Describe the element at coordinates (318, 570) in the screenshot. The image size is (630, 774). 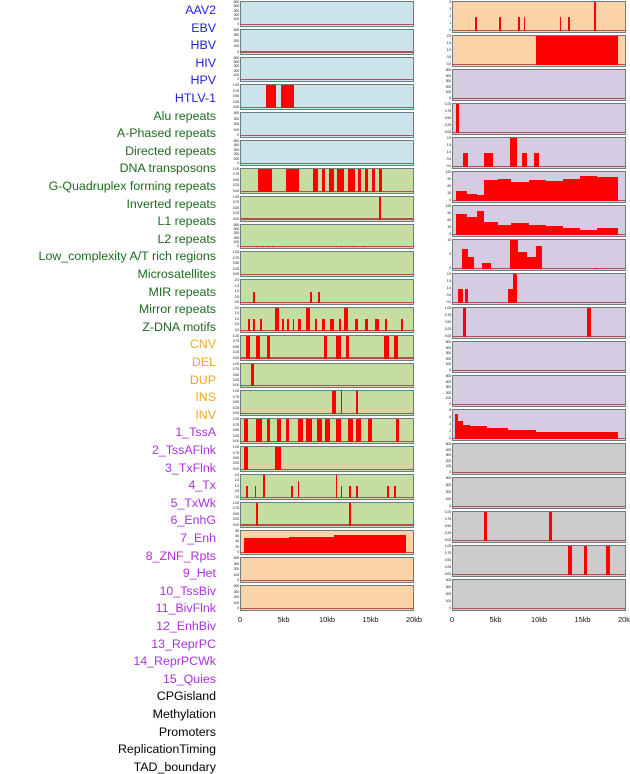
I see `track-left-20: 400 300 200 100 0` at that location.